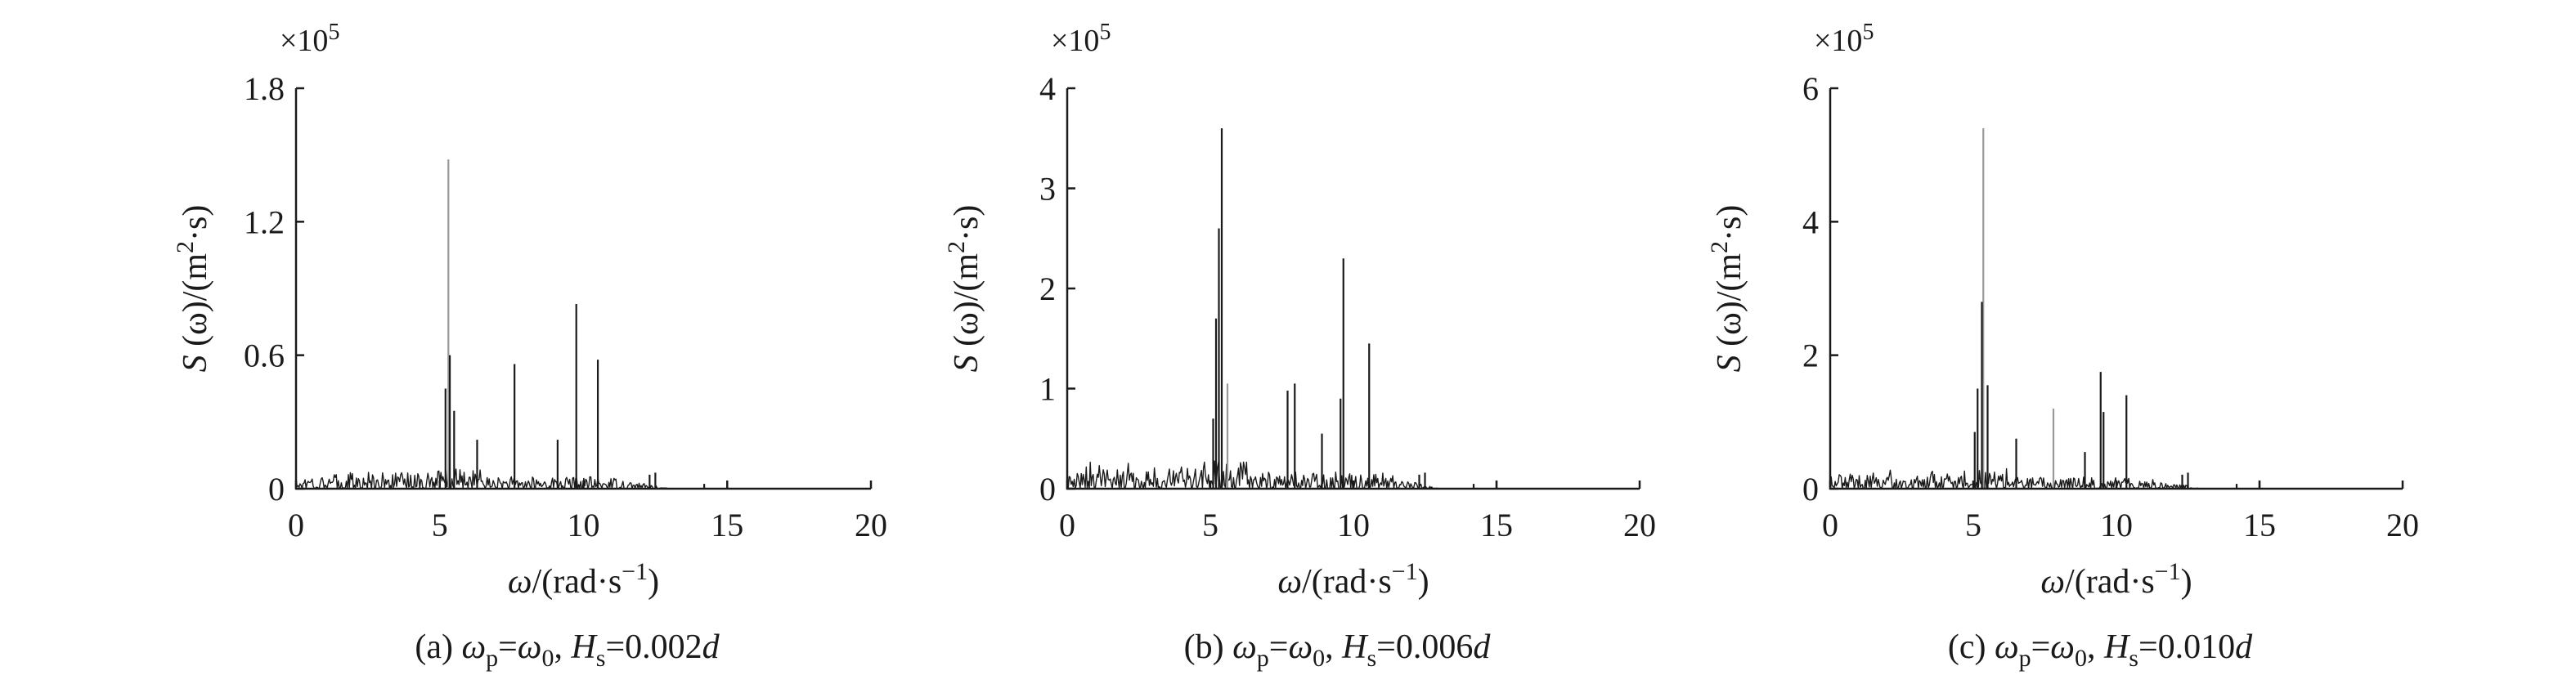 The image size is (2576, 684). What do you see at coordinates (1047, 189) in the screenshot?
I see `y-tick-label-b-3: 3` at bounding box center [1047, 189].